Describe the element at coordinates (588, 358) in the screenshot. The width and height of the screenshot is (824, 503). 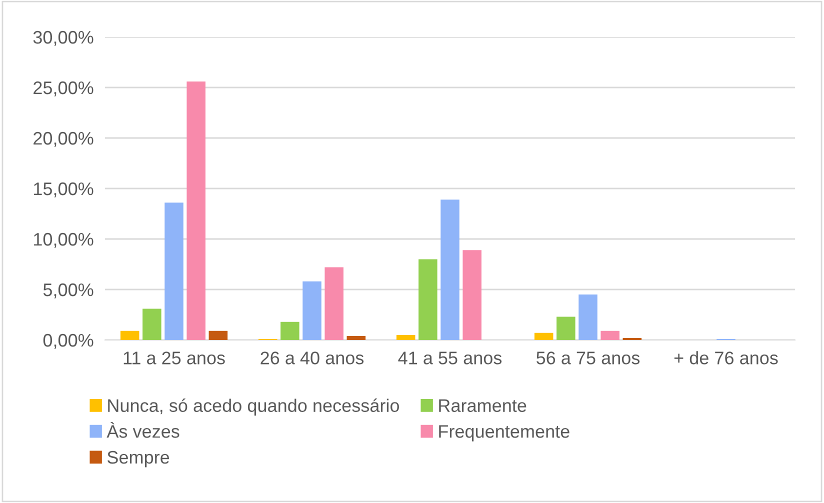
I see `x-tick-label: 56 a 75 anos` at that location.